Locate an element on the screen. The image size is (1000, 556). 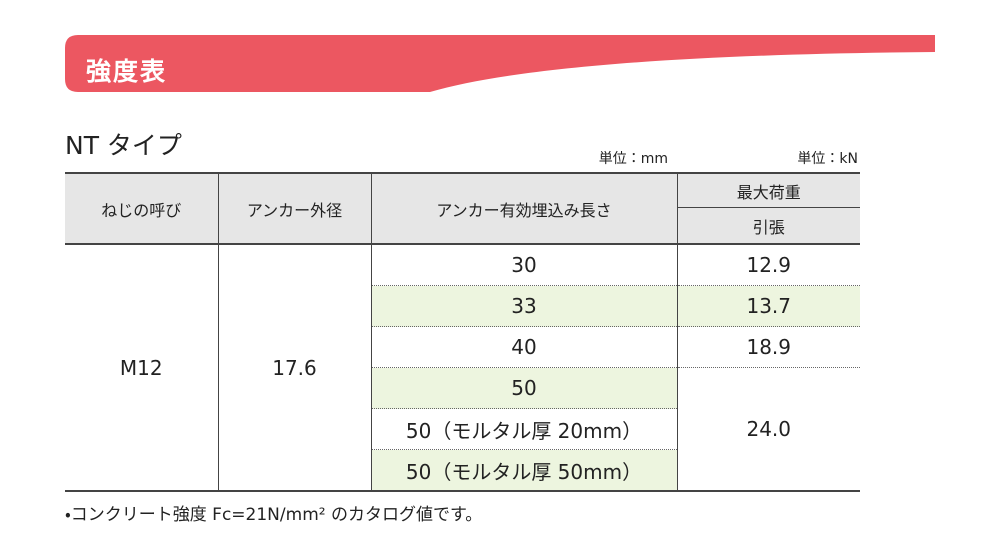
table-cell: 30 is located at coordinates (523, 265).